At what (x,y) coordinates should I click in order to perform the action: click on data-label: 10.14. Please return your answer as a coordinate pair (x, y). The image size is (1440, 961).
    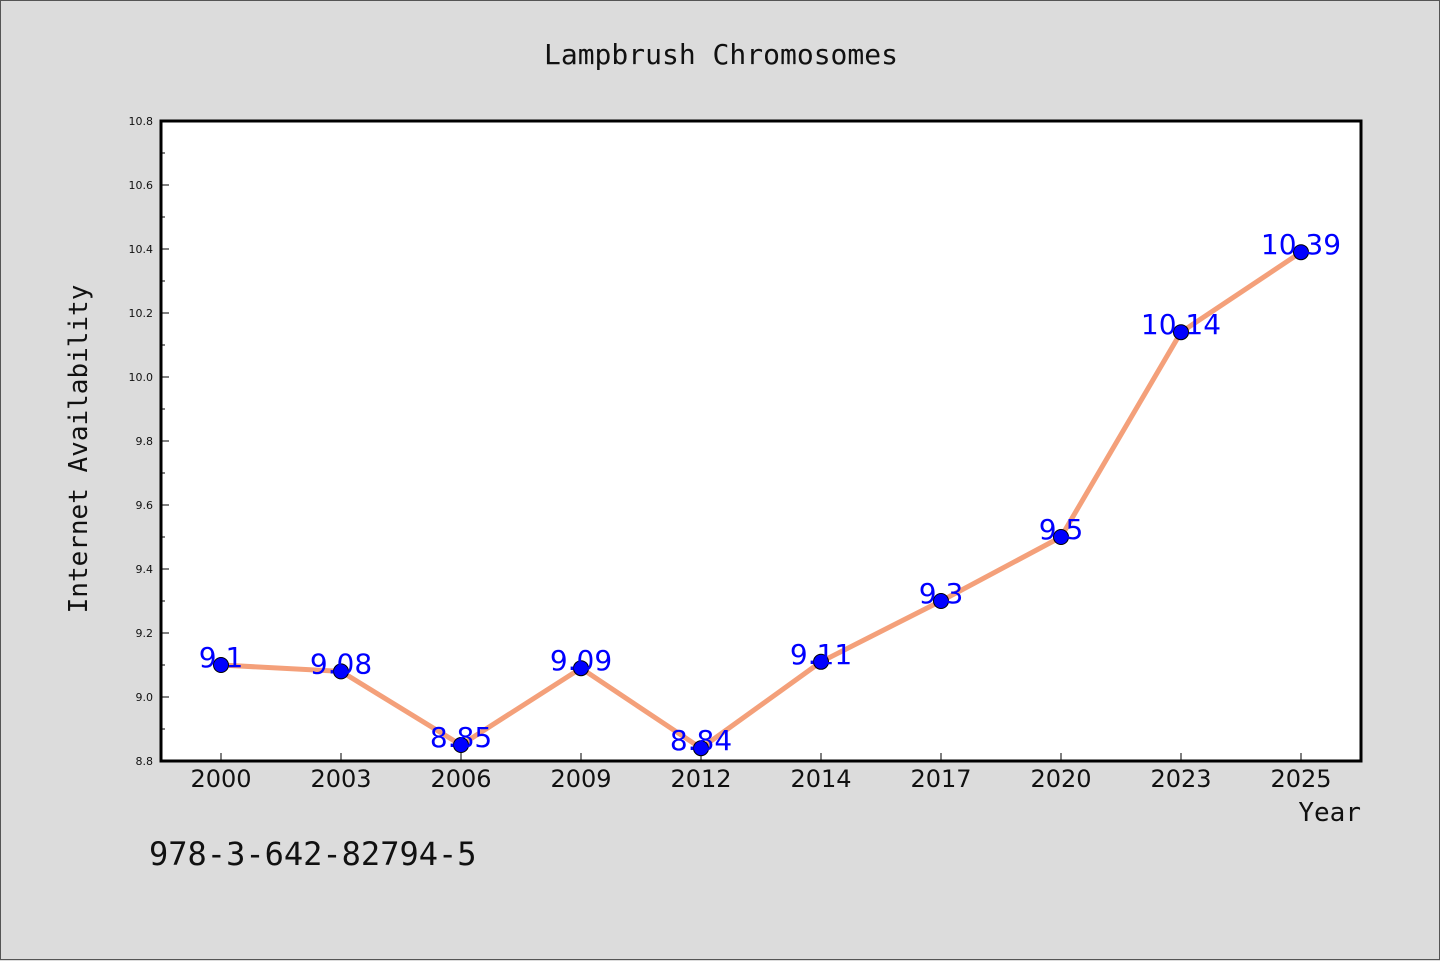
    Looking at the image, I should click on (1181, 324).